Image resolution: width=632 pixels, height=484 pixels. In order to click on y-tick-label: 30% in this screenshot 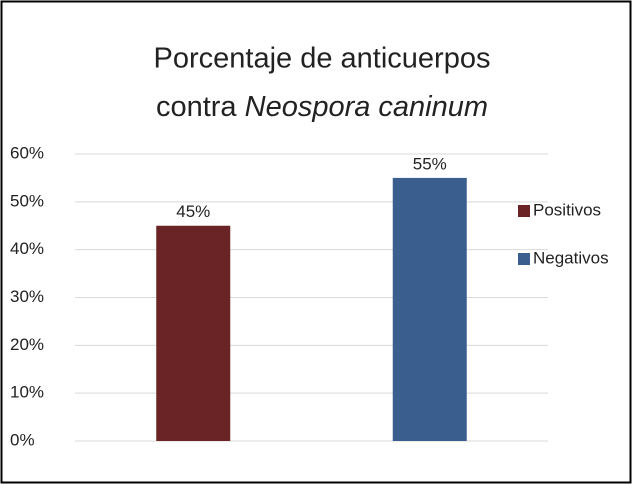, I will do `click(27, 296)`.